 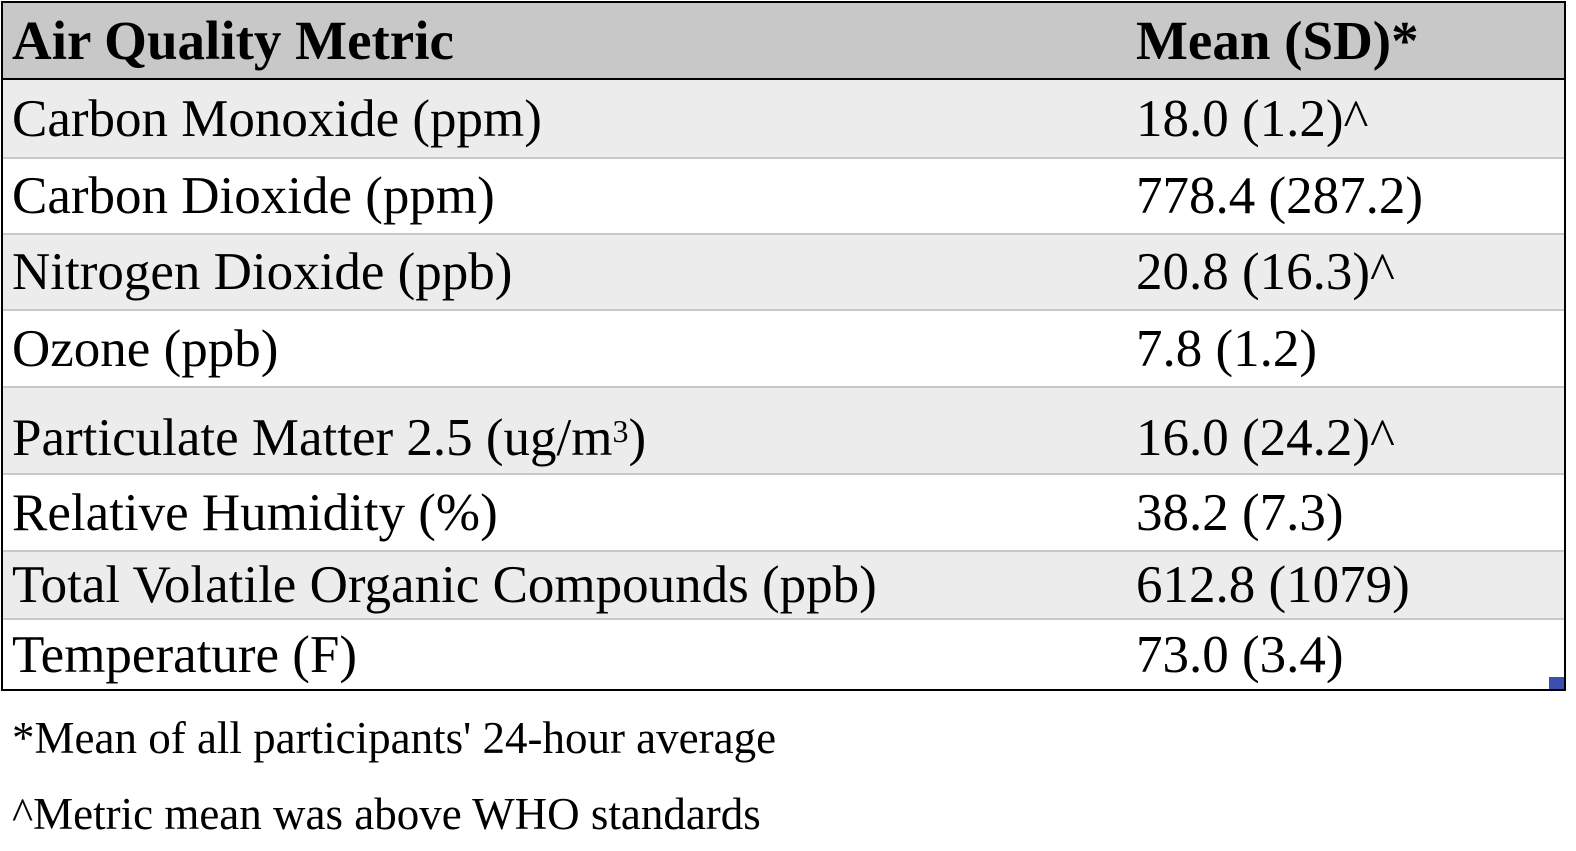 What do you see at coordinates (277, 118) in the screenshot?
I see `row-metric: Carbon Monoxide (ppm)` at bounding box center [277, 118].